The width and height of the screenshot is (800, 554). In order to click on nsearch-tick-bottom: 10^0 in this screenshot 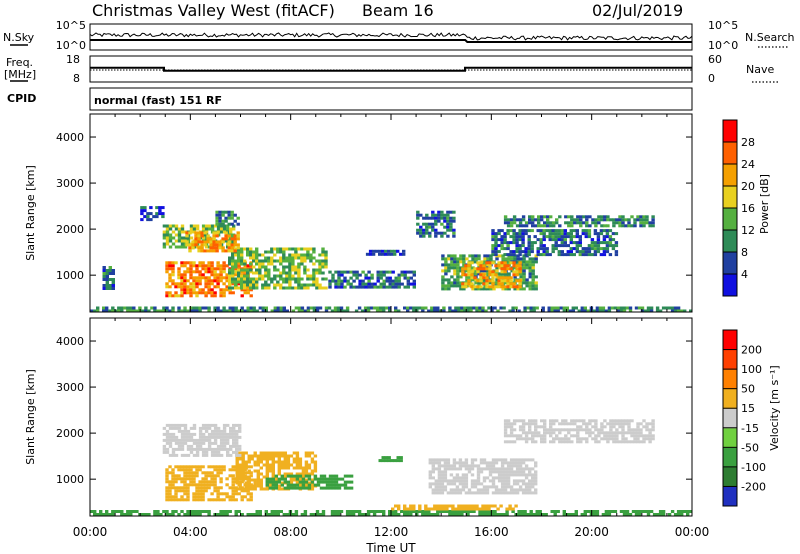, I will do `click(723, 45)`.